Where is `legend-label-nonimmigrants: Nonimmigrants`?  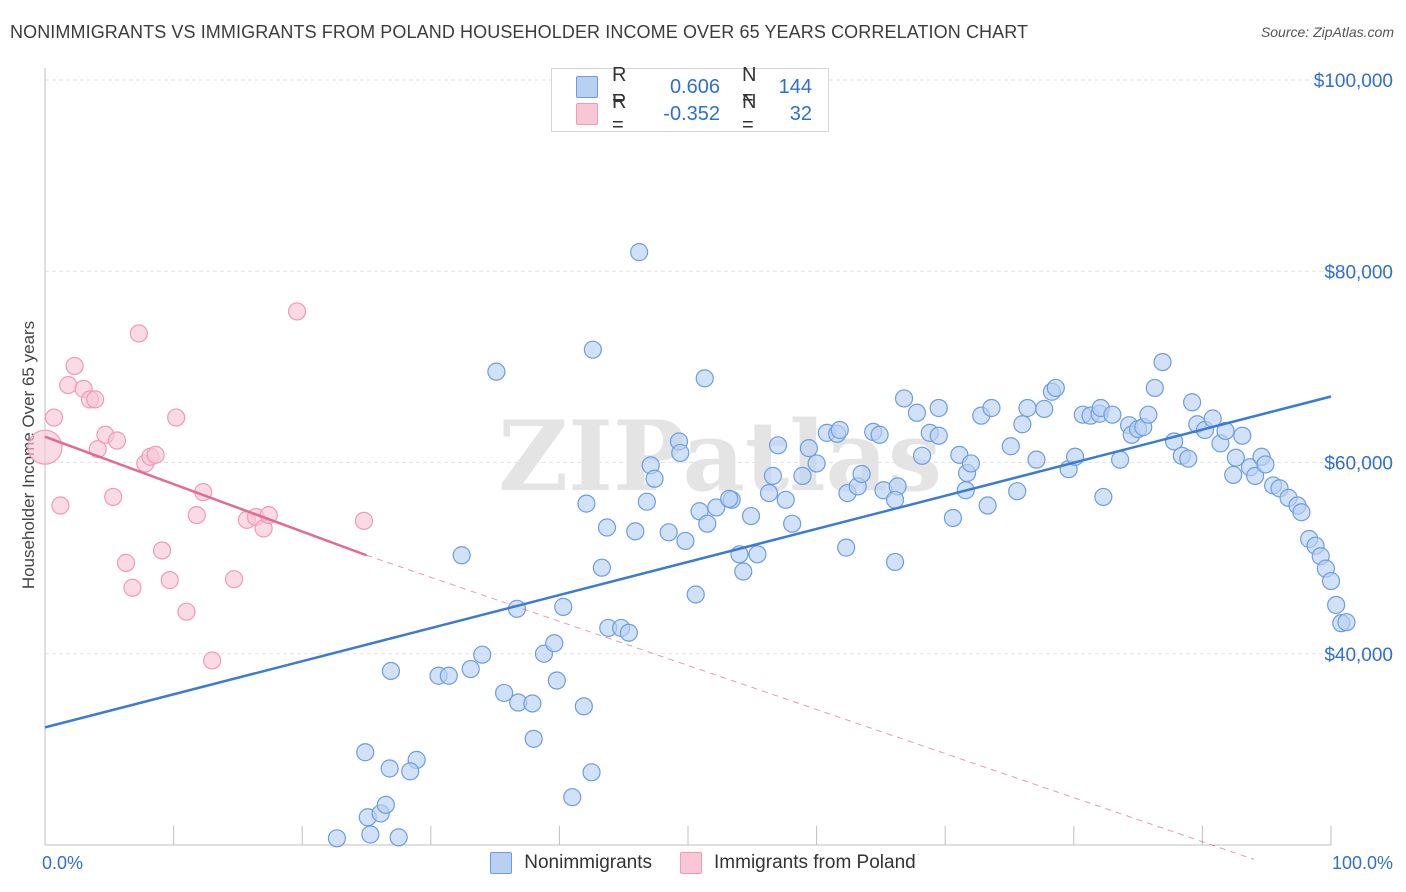 legend-label-nonimmigrants: Nonimmigrants is located at coordinates (588, 862).